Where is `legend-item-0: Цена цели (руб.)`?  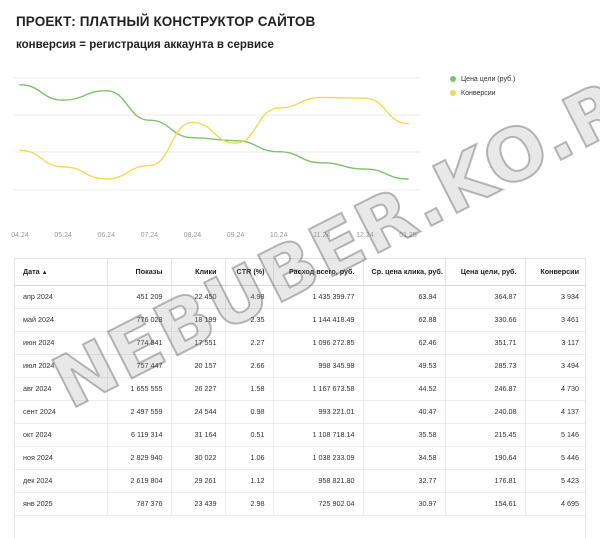 legend-item-0: Цена цели (руб.) is located at coordinates (482, 79).